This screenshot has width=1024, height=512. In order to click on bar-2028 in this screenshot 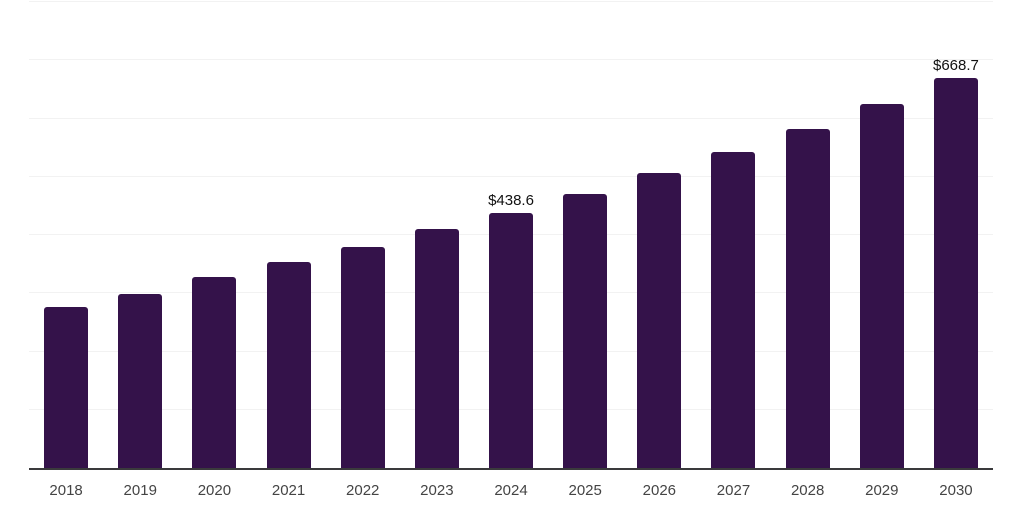, I will do `click(807, 298)`.